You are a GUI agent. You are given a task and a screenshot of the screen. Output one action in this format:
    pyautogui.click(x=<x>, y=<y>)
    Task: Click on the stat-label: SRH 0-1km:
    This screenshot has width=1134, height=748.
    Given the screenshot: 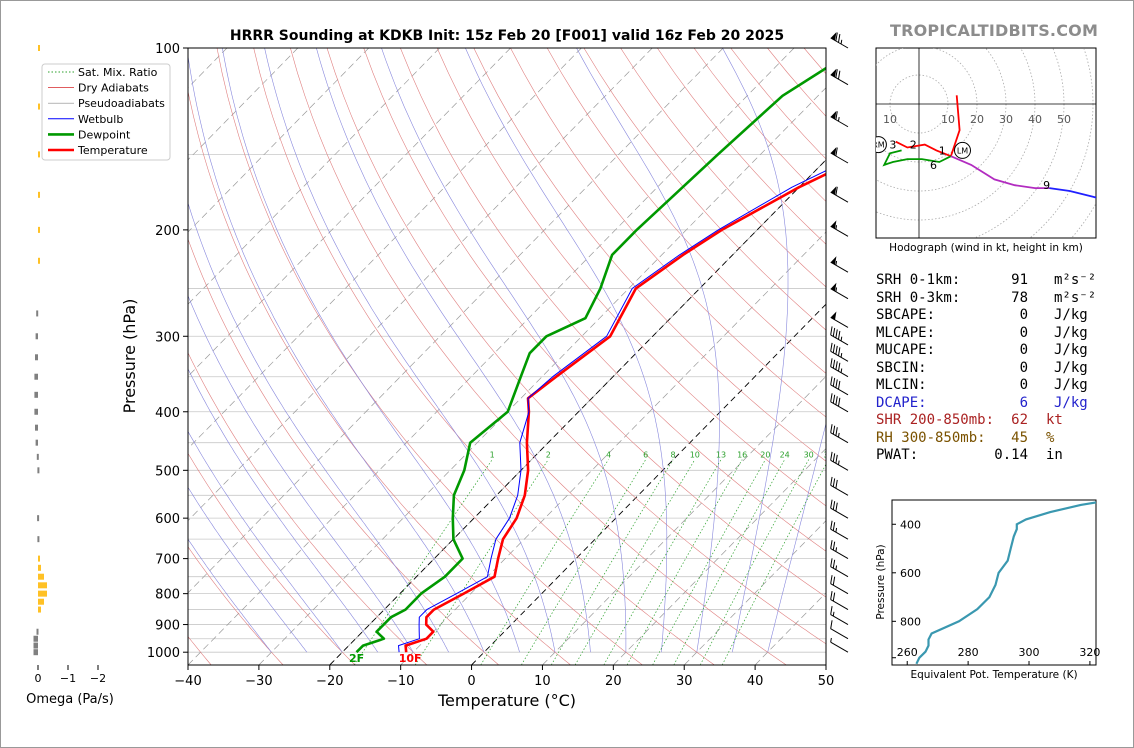 What is the action you would take?
    pyautogui.click(x=918, y=280)
    